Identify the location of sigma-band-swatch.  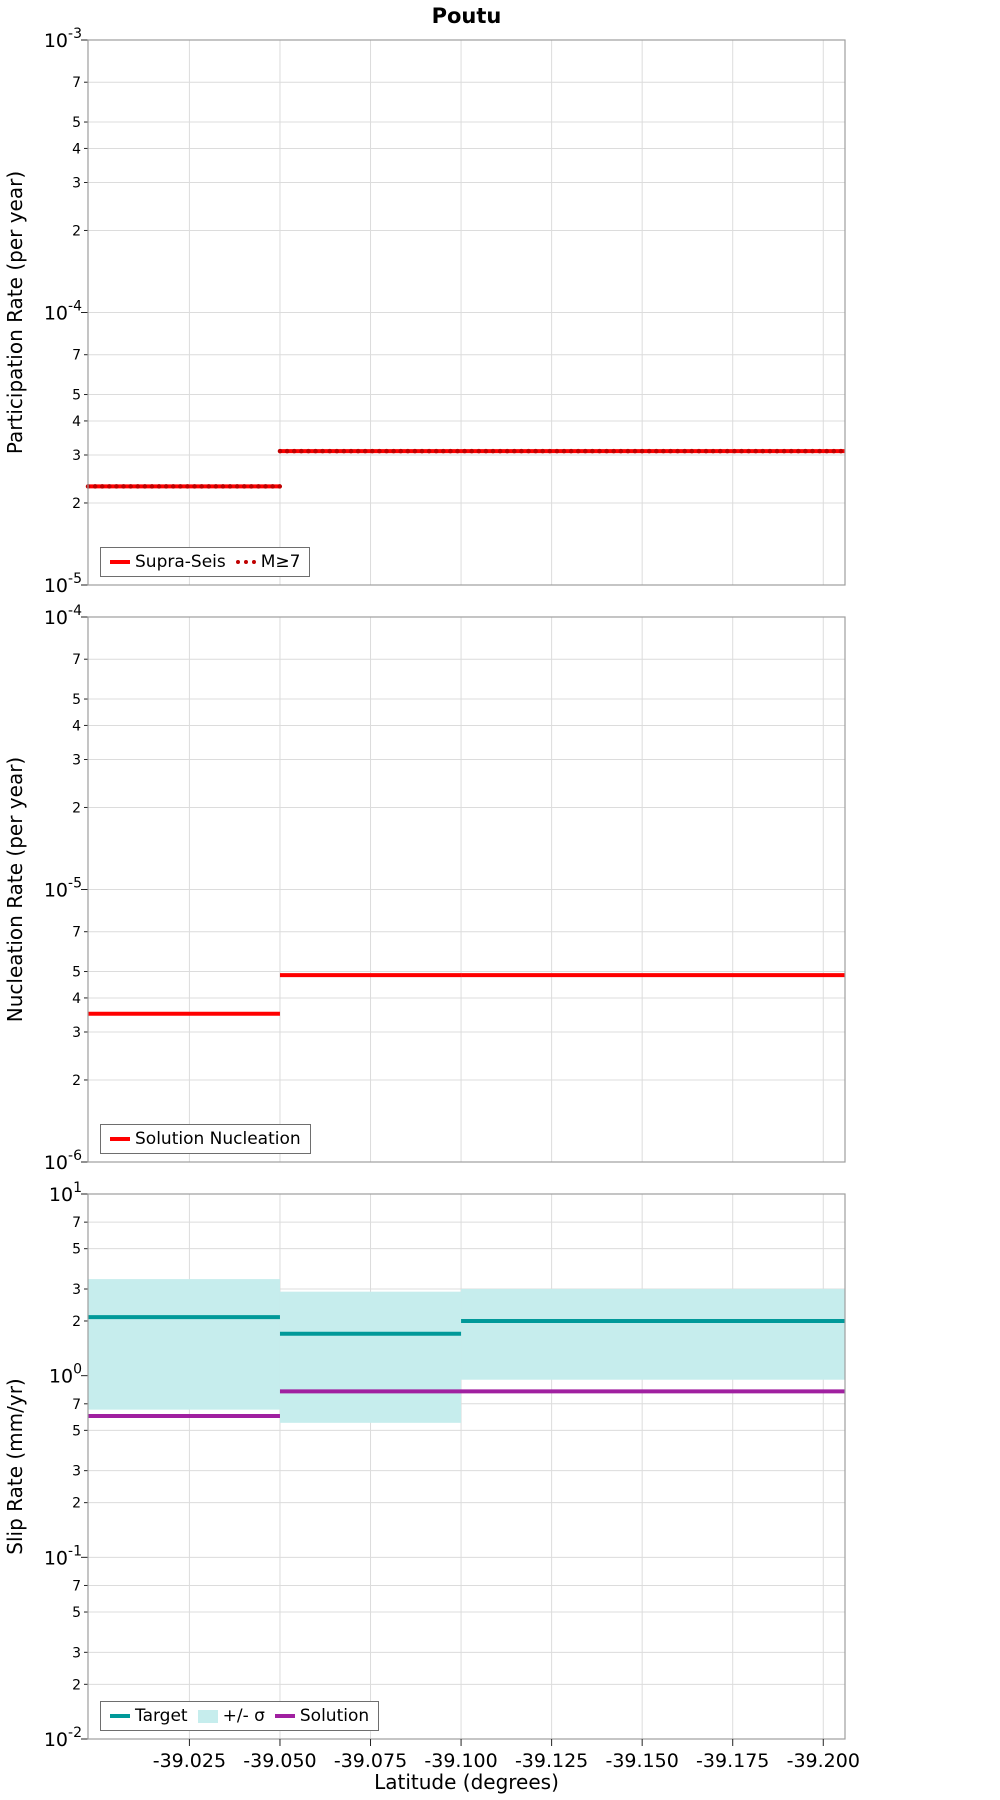
(207, 1716).